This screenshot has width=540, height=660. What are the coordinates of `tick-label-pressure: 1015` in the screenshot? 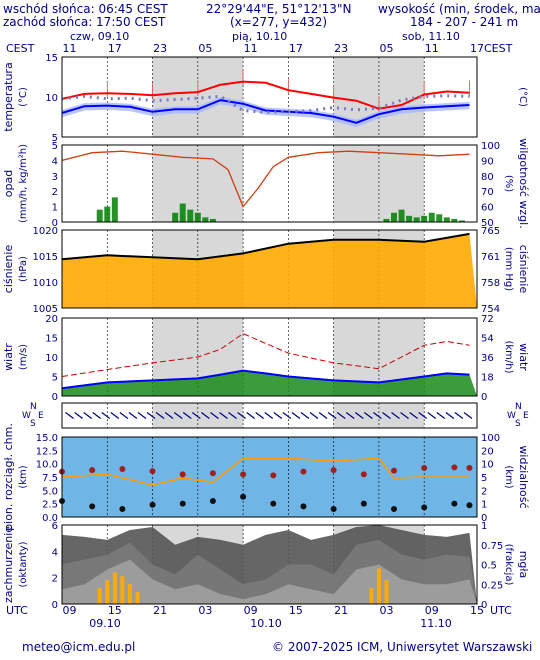 It's located at (45, 257).